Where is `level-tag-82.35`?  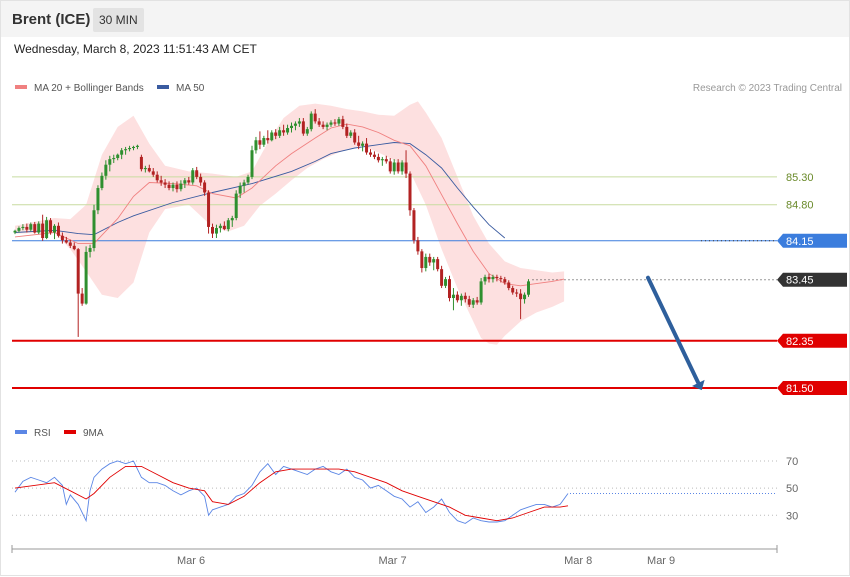
level-tag-82.35 is located at coordinates (812, 340).